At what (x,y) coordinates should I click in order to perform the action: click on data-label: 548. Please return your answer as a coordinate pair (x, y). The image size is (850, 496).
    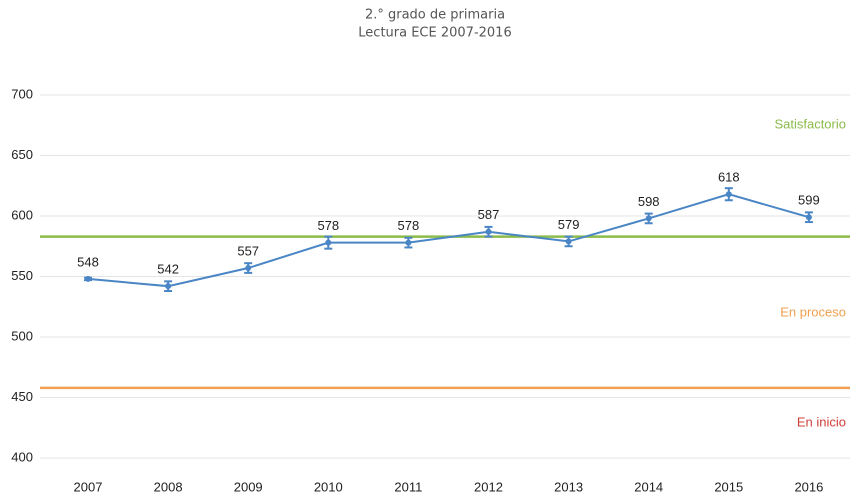
    Looking at the image, I should click on (88, 261).